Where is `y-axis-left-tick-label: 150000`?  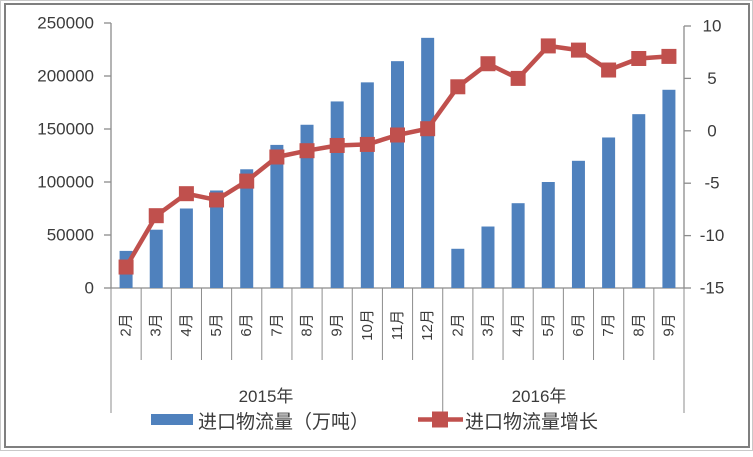
y-axis-left-tick-label: 150000 is located at coordinates (65, 129).